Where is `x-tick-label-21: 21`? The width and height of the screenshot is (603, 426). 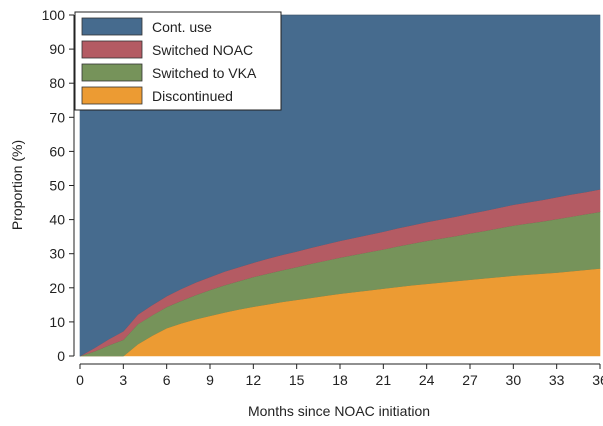
x-tick-label-21: 21 is located at coordinates (384, 380).